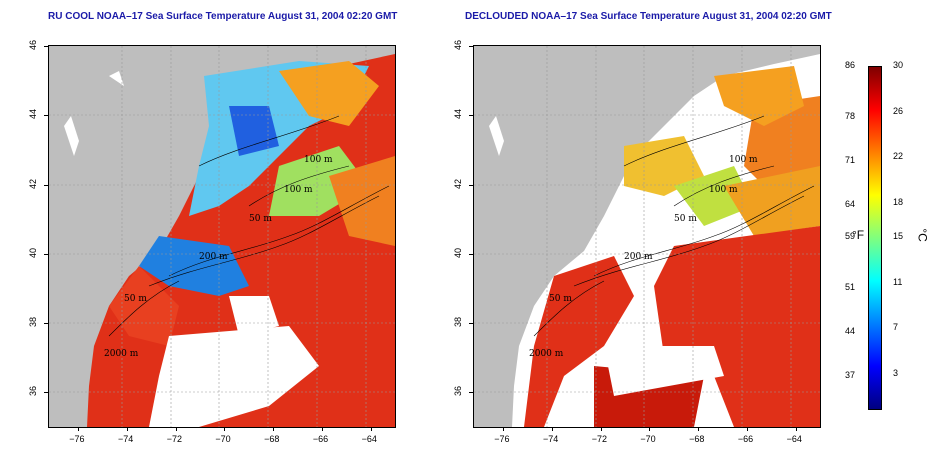 The image size is (950, 475). I want to click on right-map-x-tick-label: −66, so click(745, 439).